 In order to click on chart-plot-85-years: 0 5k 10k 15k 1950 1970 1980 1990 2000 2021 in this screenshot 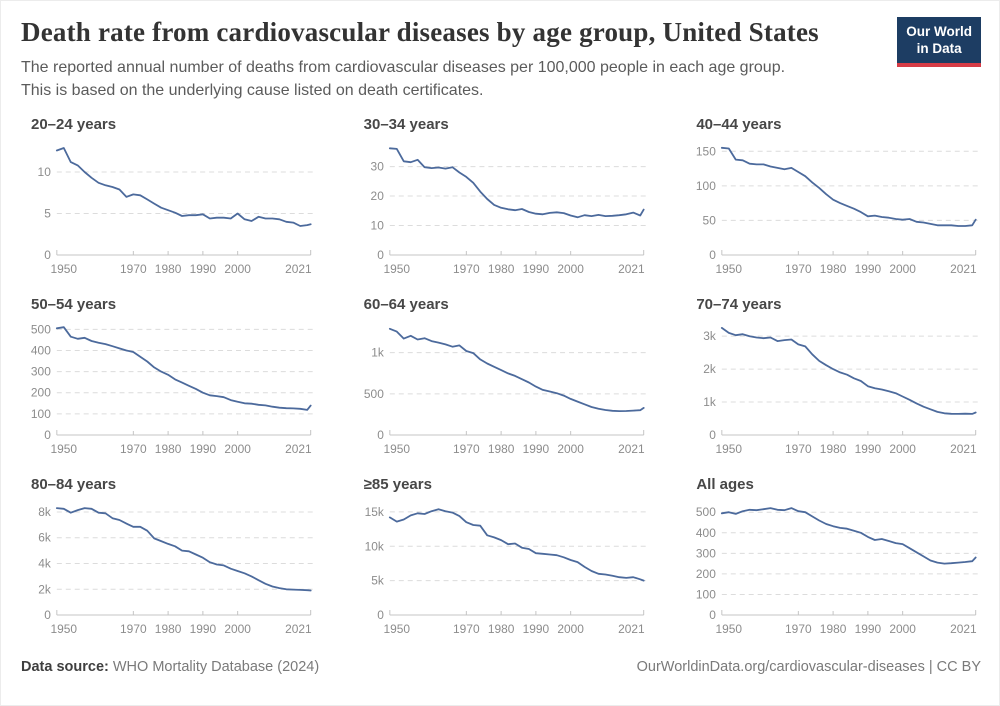, I will do `click(506, 570)`.